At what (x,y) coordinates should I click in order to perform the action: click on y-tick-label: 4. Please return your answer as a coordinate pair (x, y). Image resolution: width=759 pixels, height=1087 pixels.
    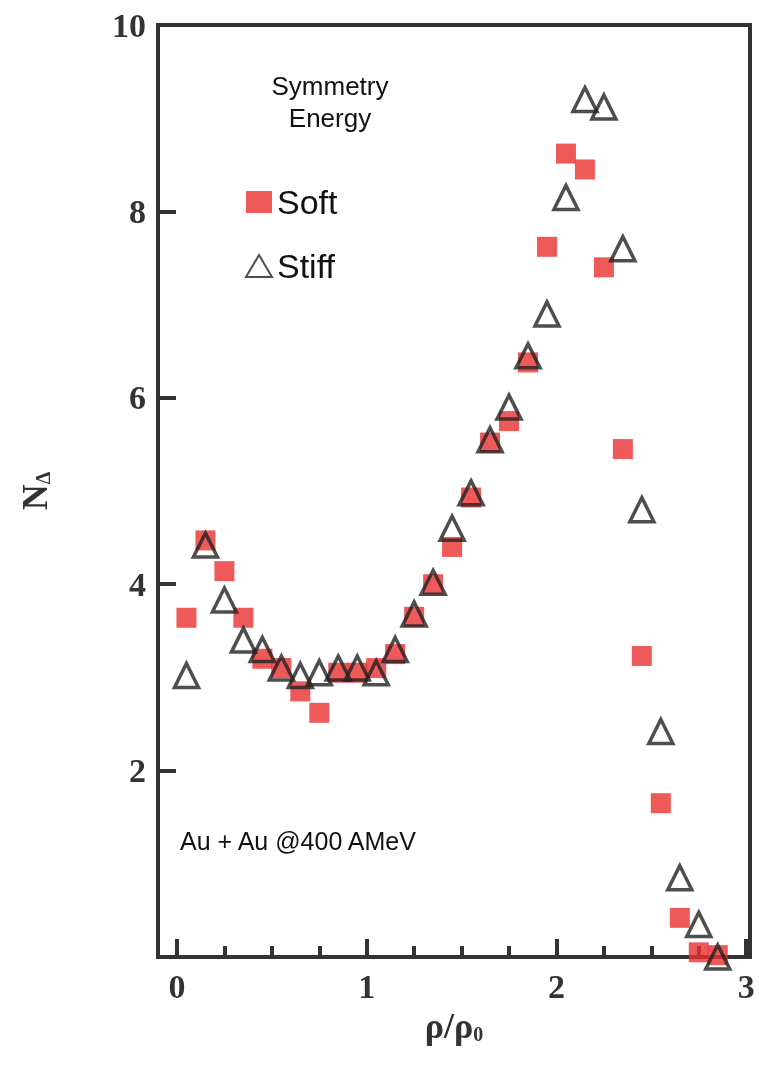
    Looking at the image, I should click on (137, 584).